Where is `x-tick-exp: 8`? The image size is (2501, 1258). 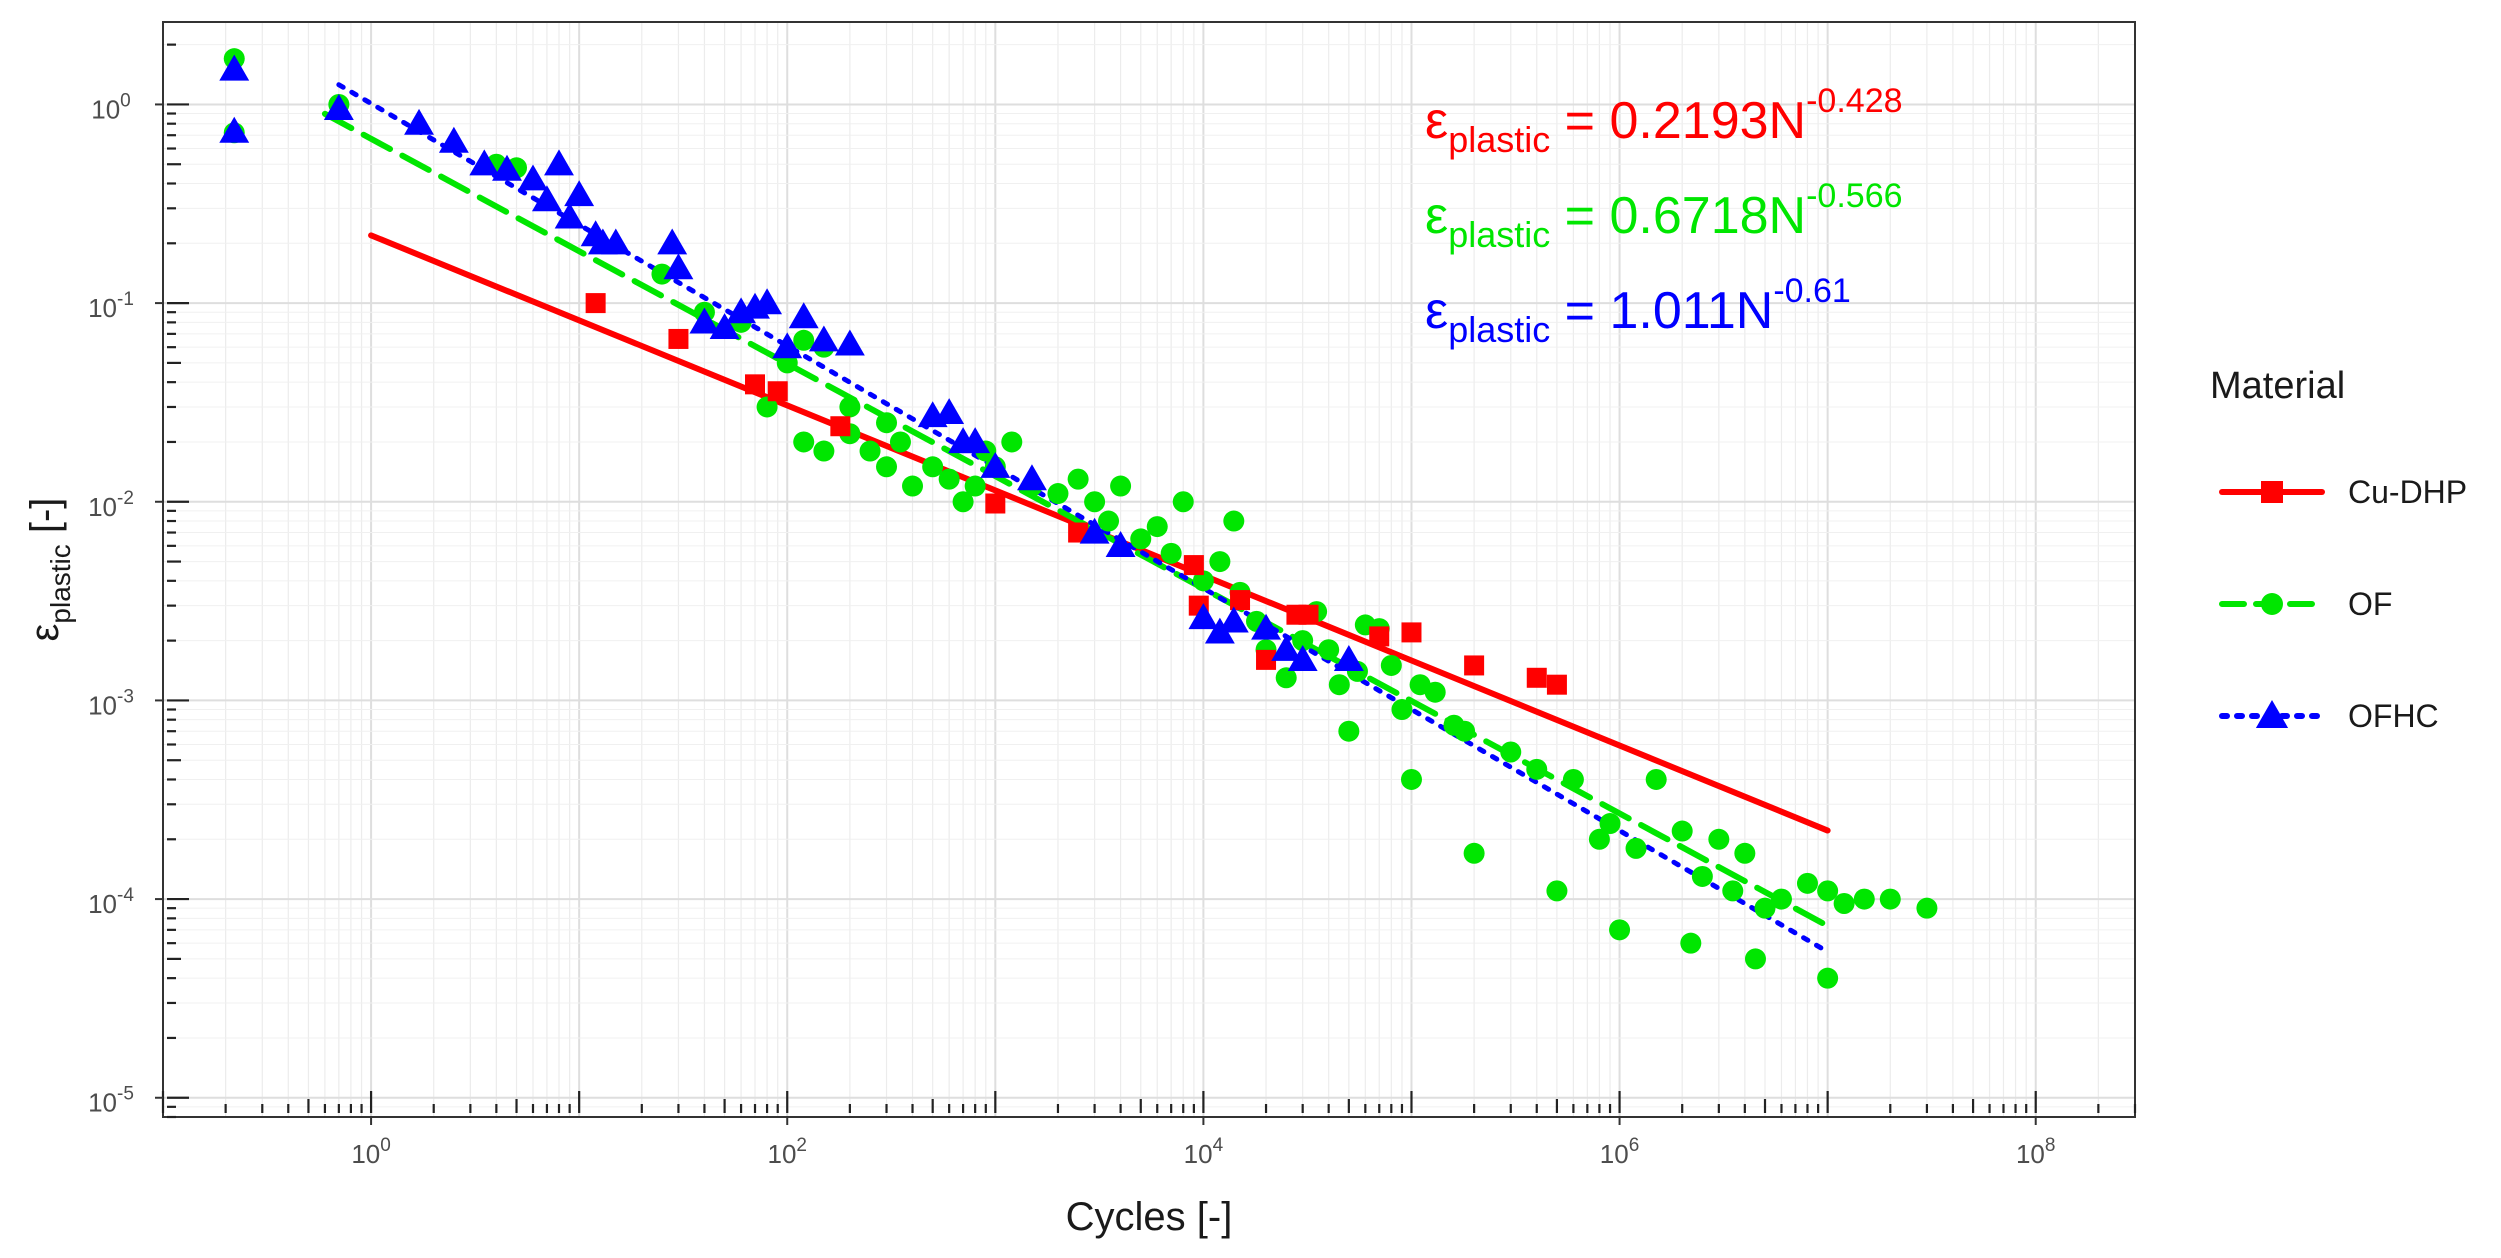 x-tick-exp: 8 is located at coordinates (2050, 1145).